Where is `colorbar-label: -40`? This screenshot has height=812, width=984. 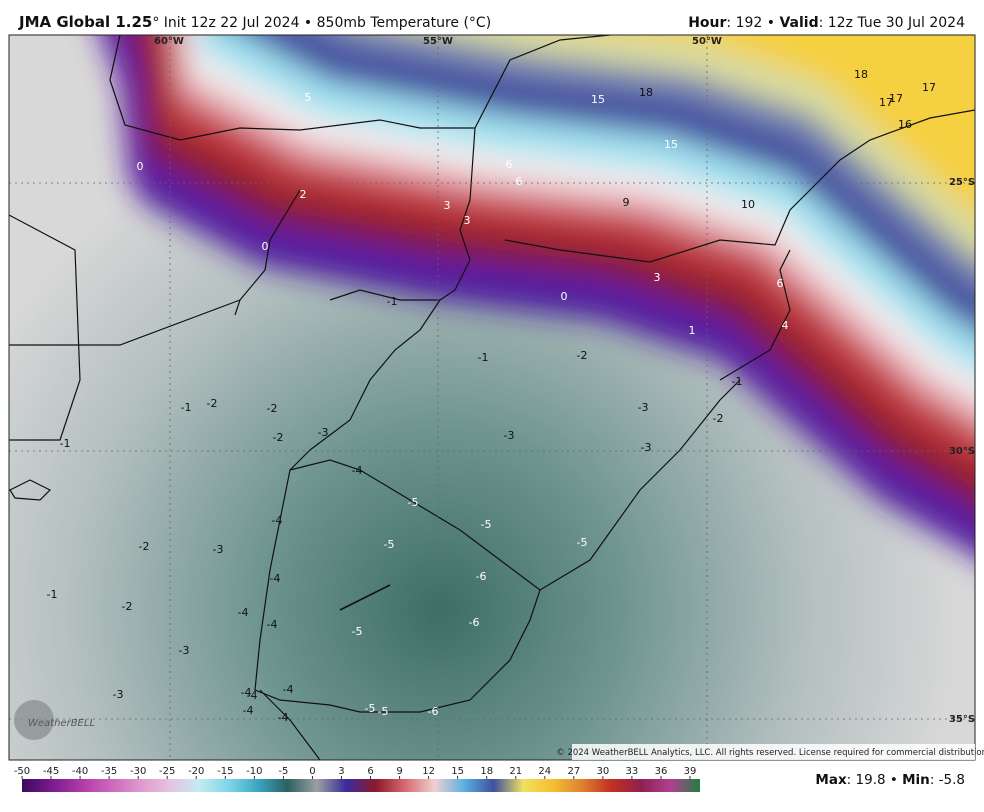 colorbar-label: -40 is located at coordinates (80, 771).